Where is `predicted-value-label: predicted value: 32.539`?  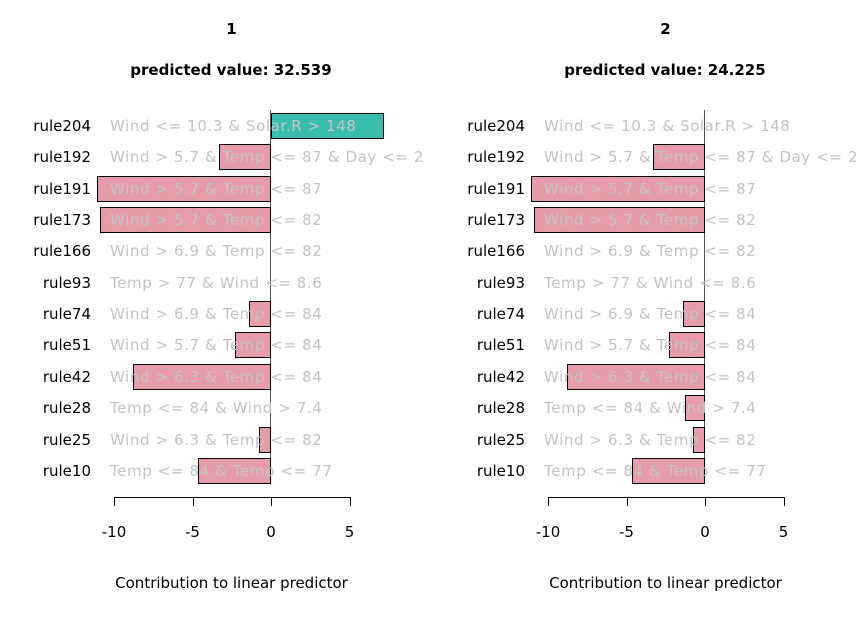
predicted-value-label: predicted value: 32.539 is located at coordinates (231, 70).